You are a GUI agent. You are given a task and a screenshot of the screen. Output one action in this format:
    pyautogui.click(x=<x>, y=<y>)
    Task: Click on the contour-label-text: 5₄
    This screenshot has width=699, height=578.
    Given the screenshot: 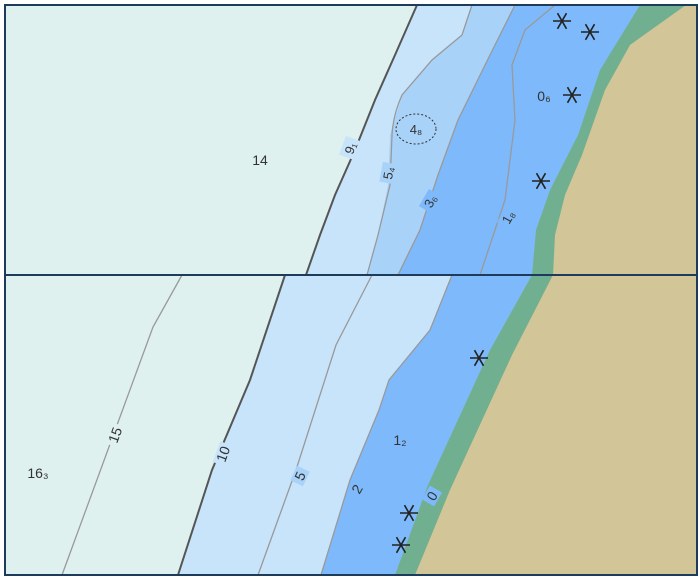 What is the action you would take?
    pyautogui.click(x=388, y=173)
    